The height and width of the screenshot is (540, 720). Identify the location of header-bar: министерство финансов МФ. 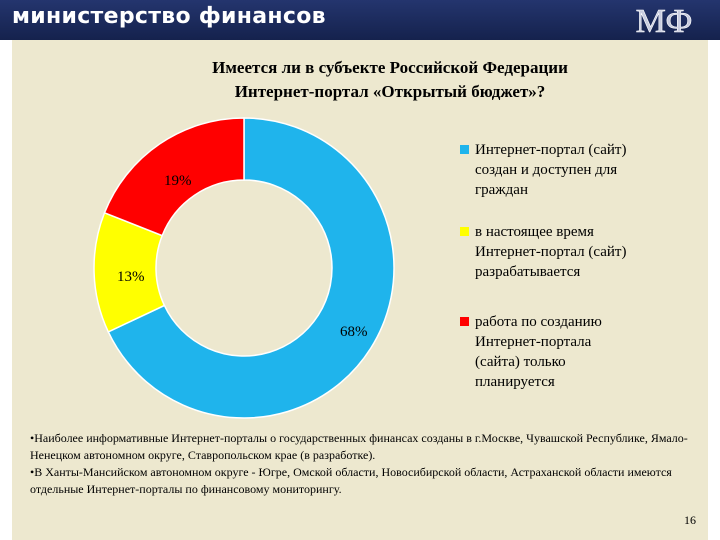
(360, 20).